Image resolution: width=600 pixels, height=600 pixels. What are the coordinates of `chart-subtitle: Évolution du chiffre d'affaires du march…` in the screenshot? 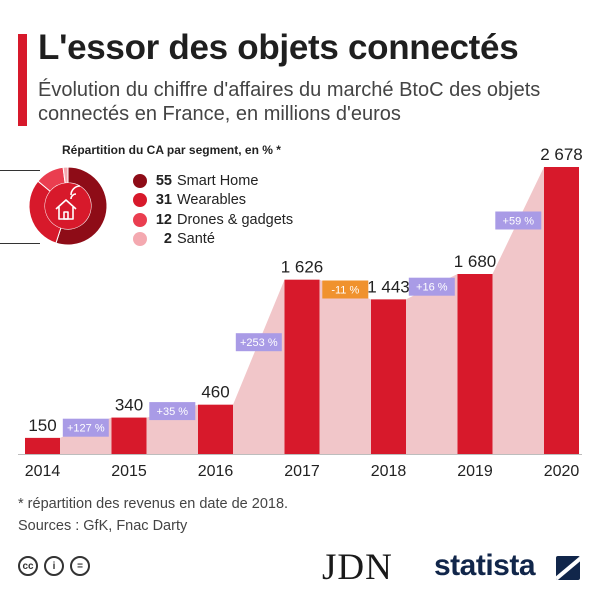 It's located at (289, 102).